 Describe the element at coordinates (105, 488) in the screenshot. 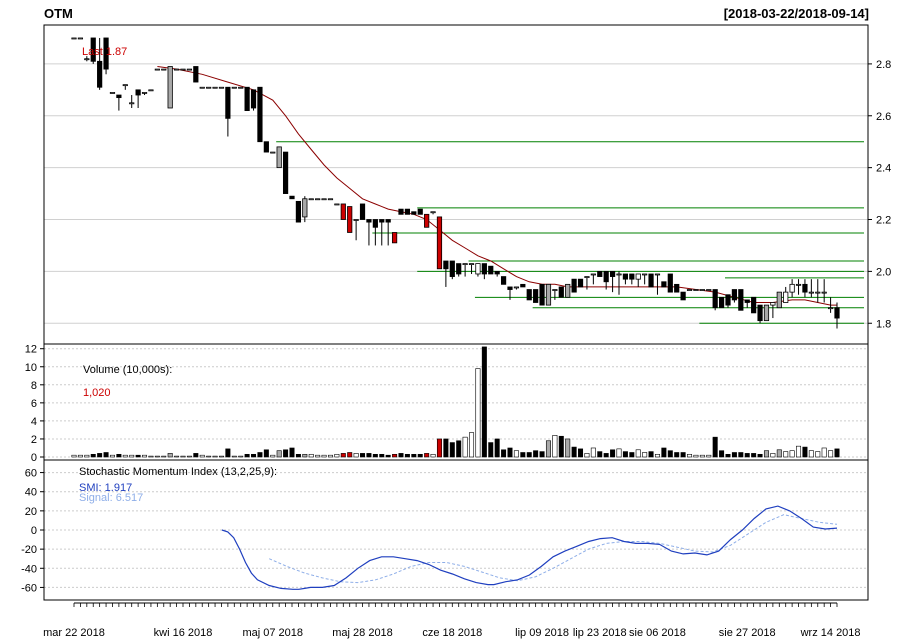

I see `smi-value-label: SMI: 1.917` at that location.